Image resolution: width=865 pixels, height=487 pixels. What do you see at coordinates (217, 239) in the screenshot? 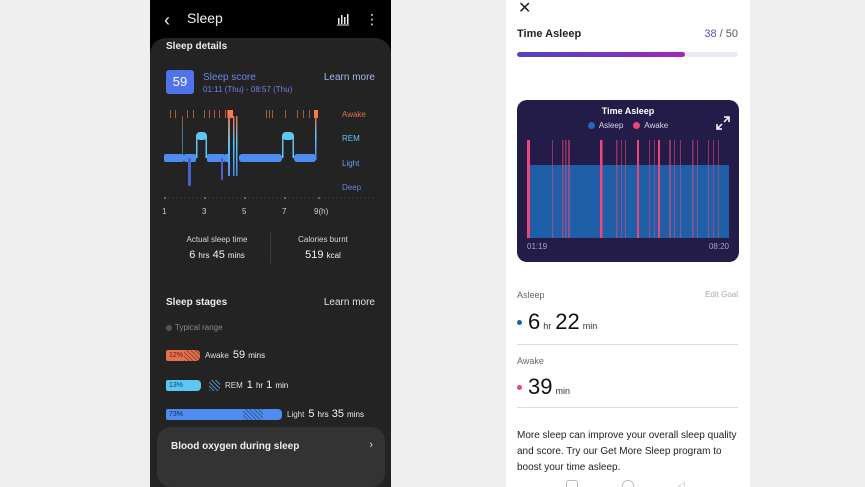
I see `actual-sleep-label: Actual sleep time` at bounding box center [217, 239].